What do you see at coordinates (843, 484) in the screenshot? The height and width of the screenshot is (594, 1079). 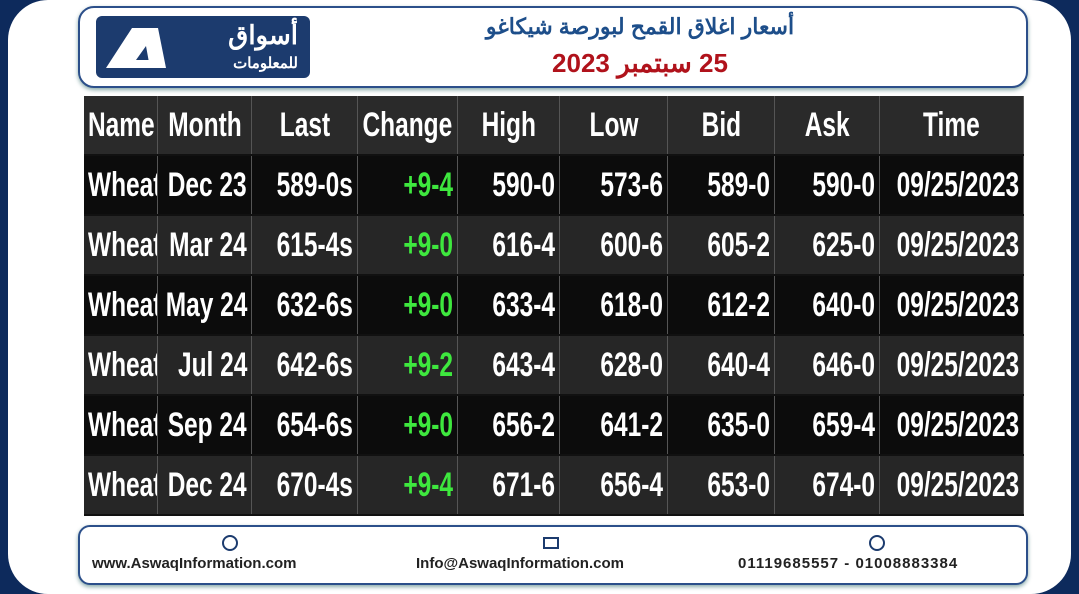 I see `cell-text: 674-0` at bounding box center [843, 484].